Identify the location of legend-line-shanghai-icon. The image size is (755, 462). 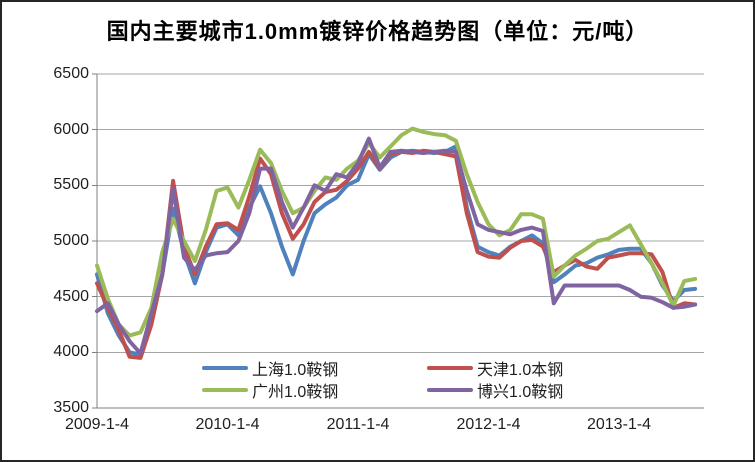
(225, 368).